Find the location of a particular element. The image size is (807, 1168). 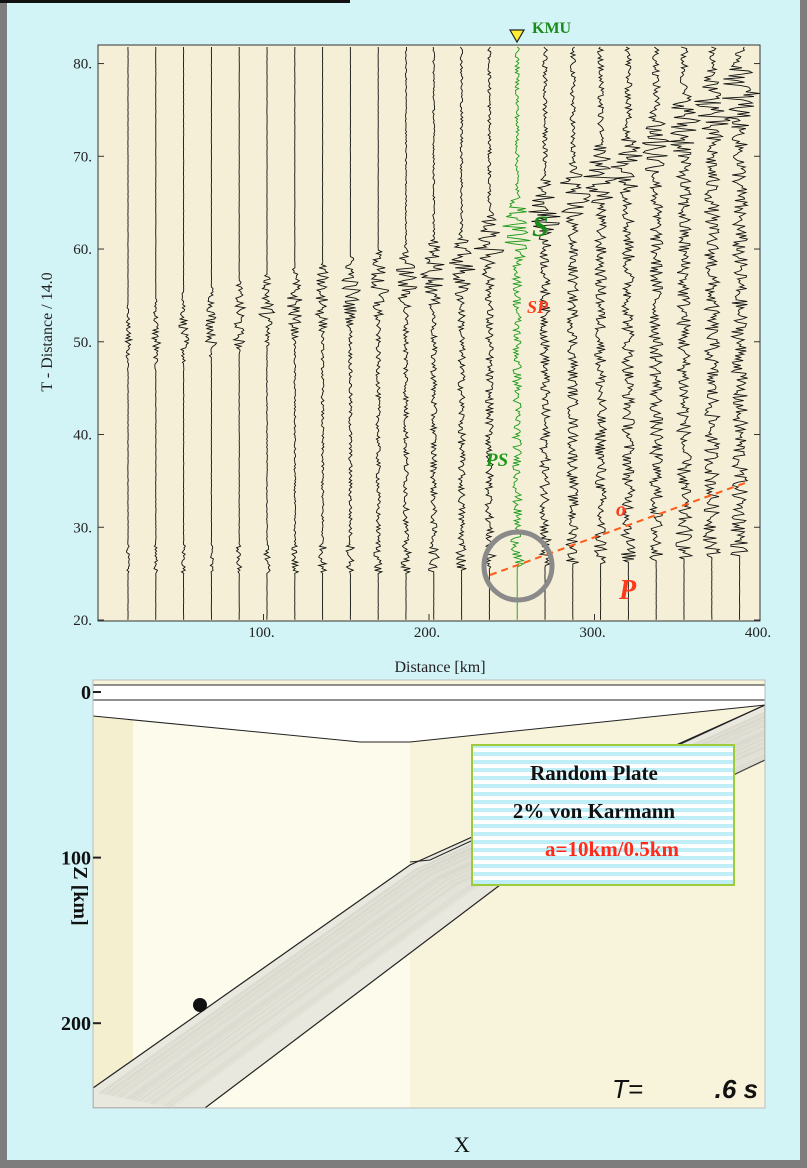

y-axis-label: Z [km] is located at coordinates (80, 895).